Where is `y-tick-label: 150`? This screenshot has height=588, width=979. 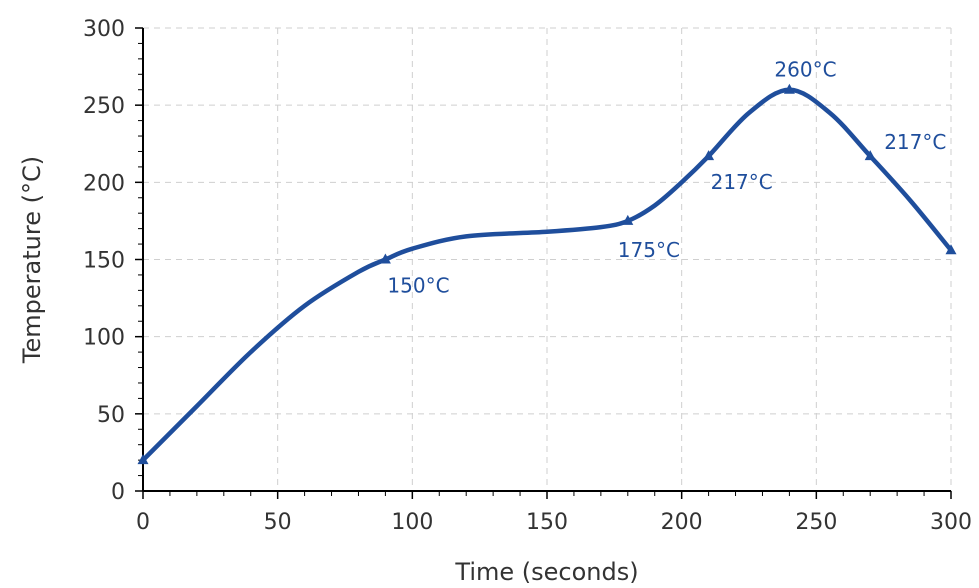
y-tick-label: 150 is located at coordinates (104, 261).